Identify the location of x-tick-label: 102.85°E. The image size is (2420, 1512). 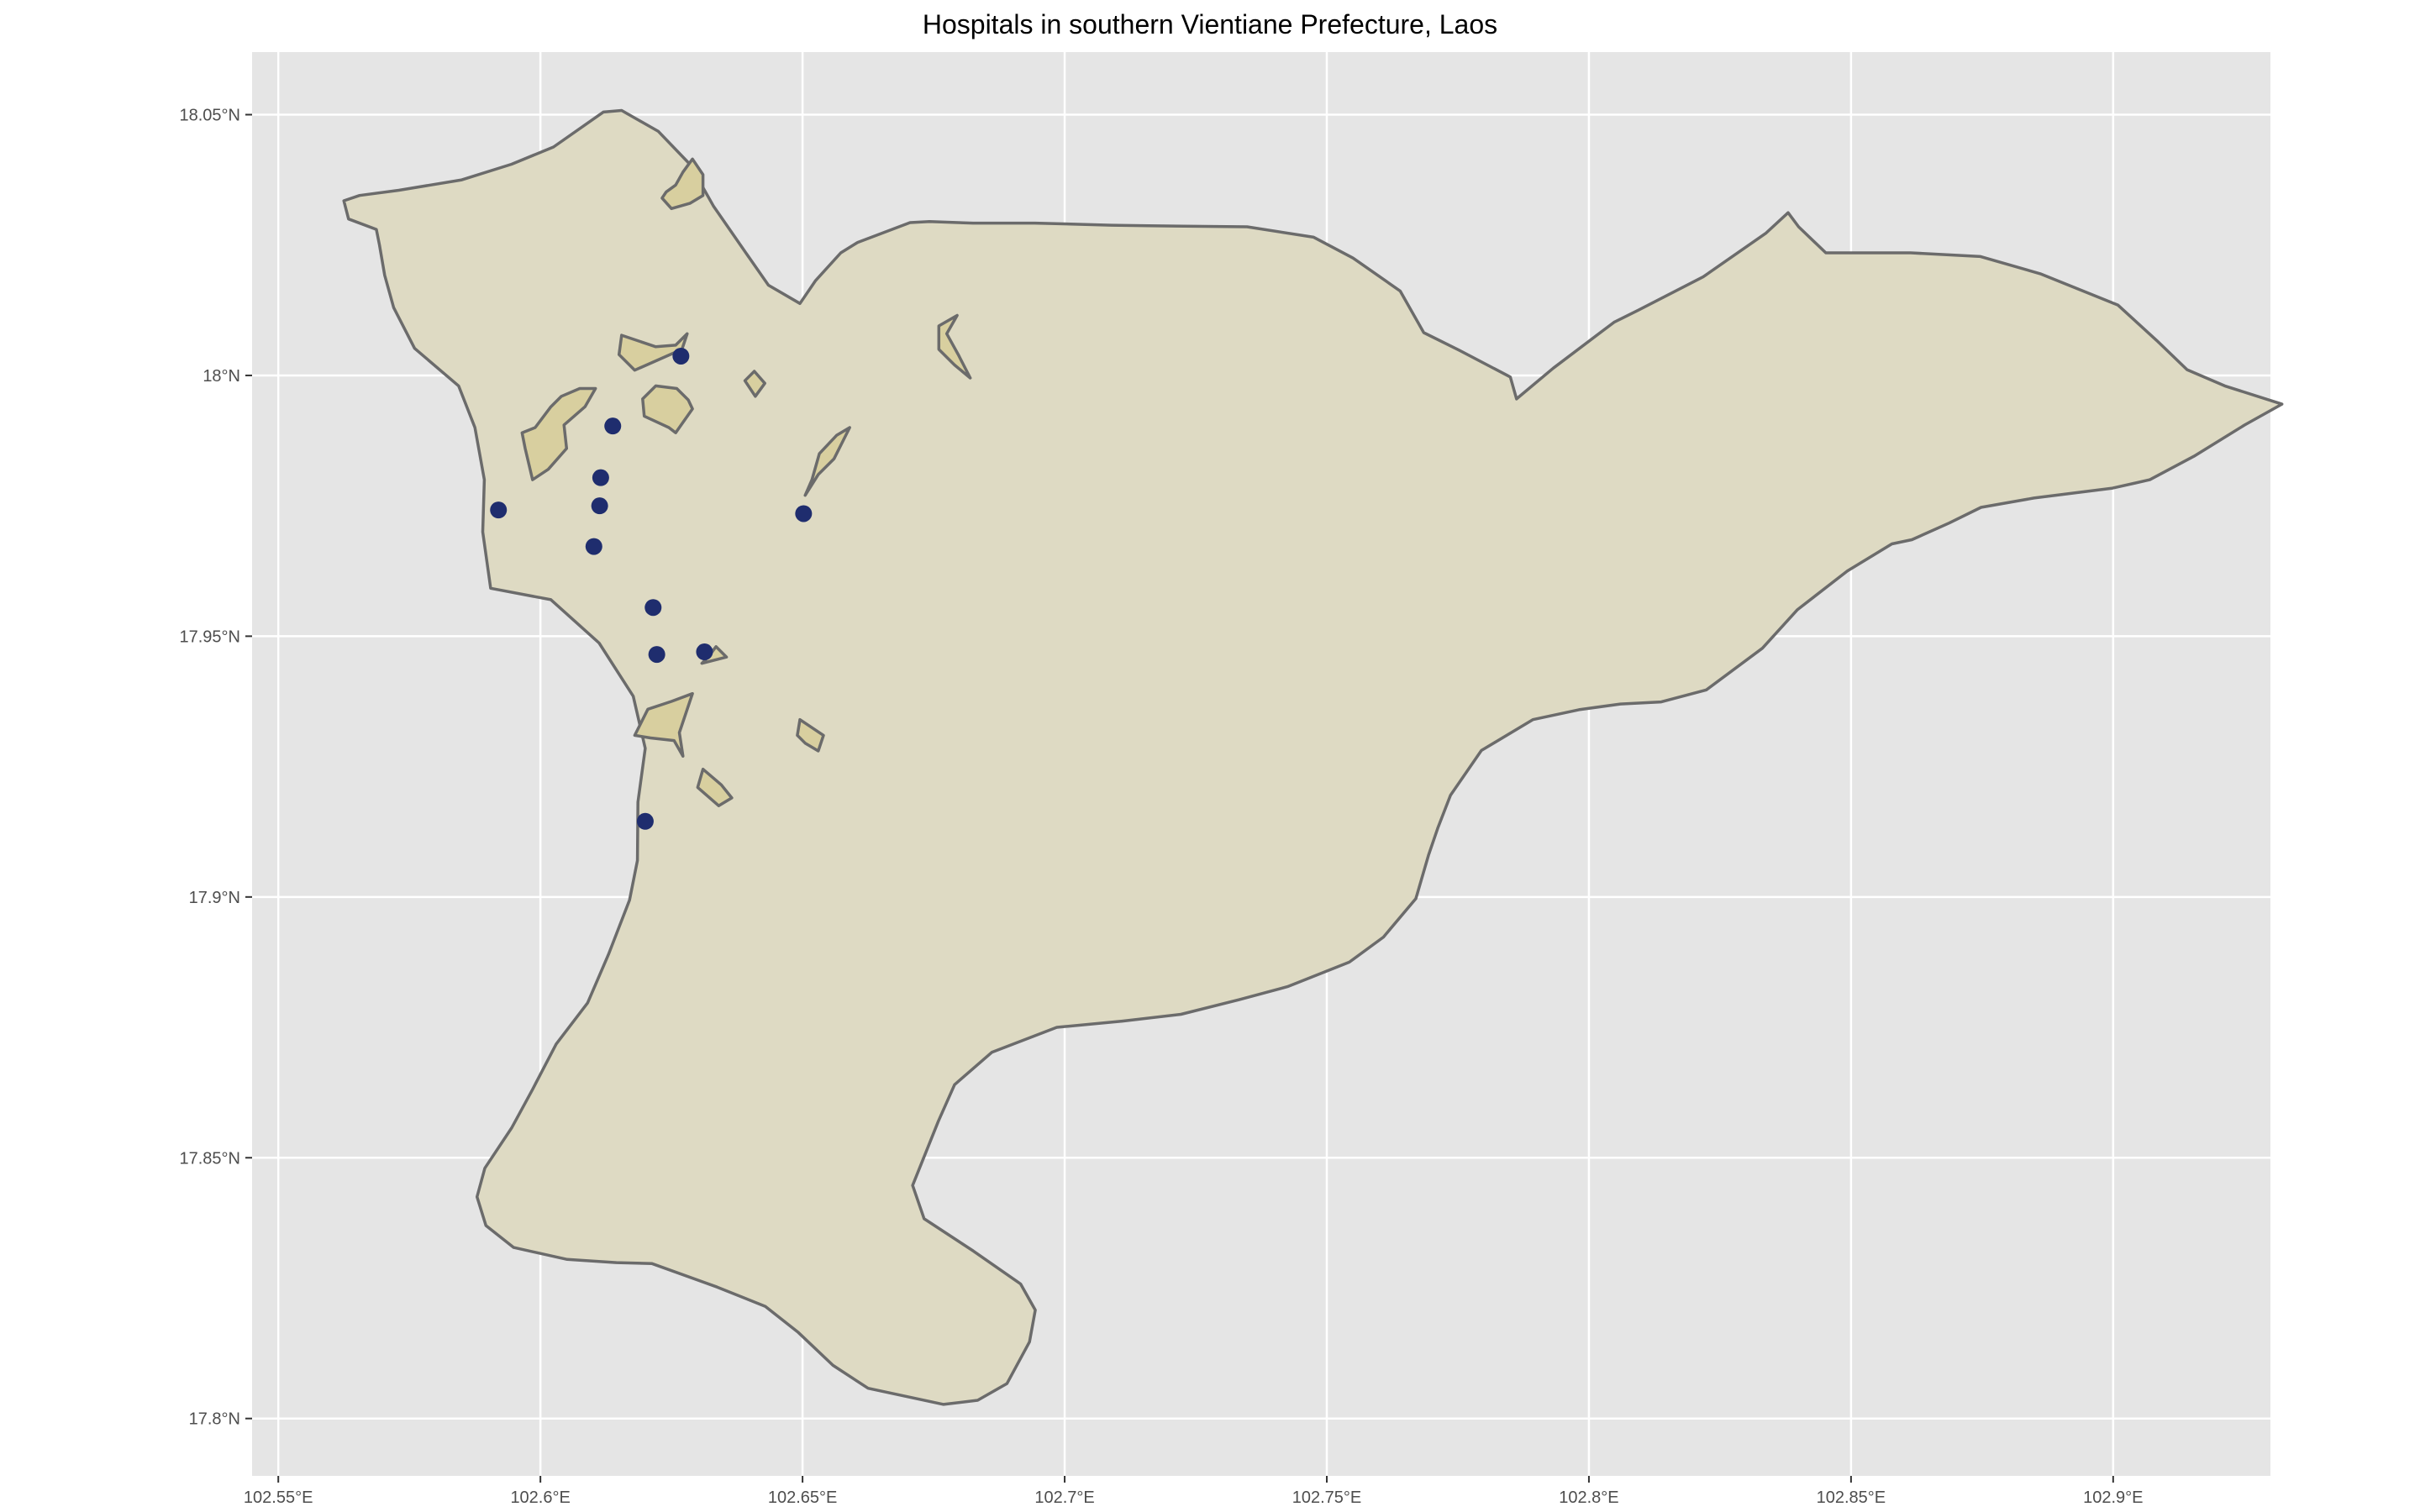
(1852, 1497).